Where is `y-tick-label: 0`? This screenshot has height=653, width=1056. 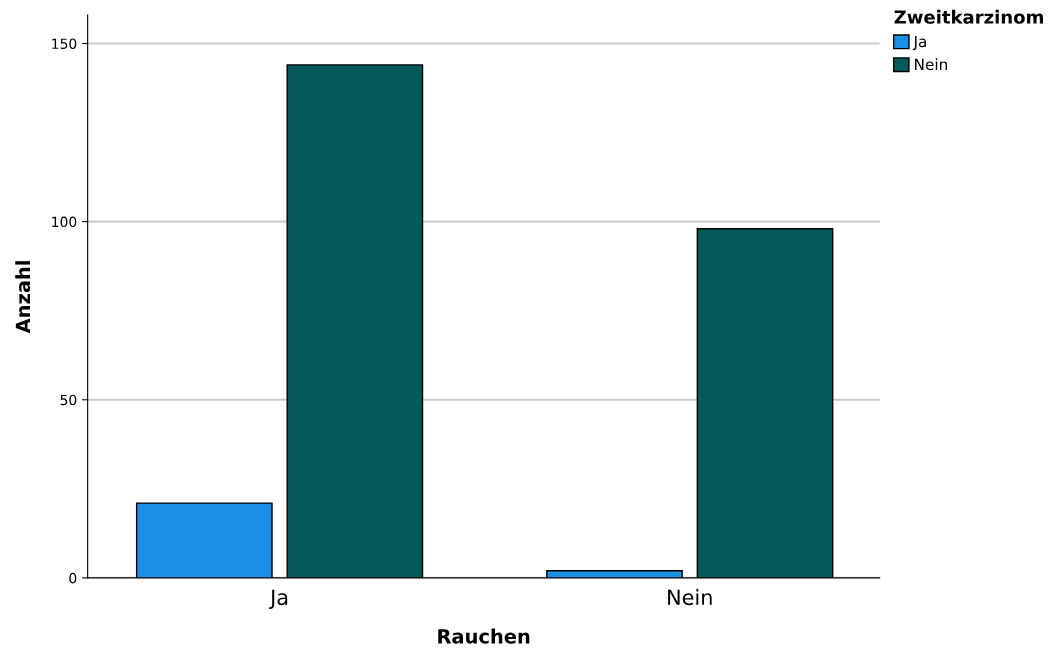 y-tick-label: 0 is located at coordinates (73, 578).